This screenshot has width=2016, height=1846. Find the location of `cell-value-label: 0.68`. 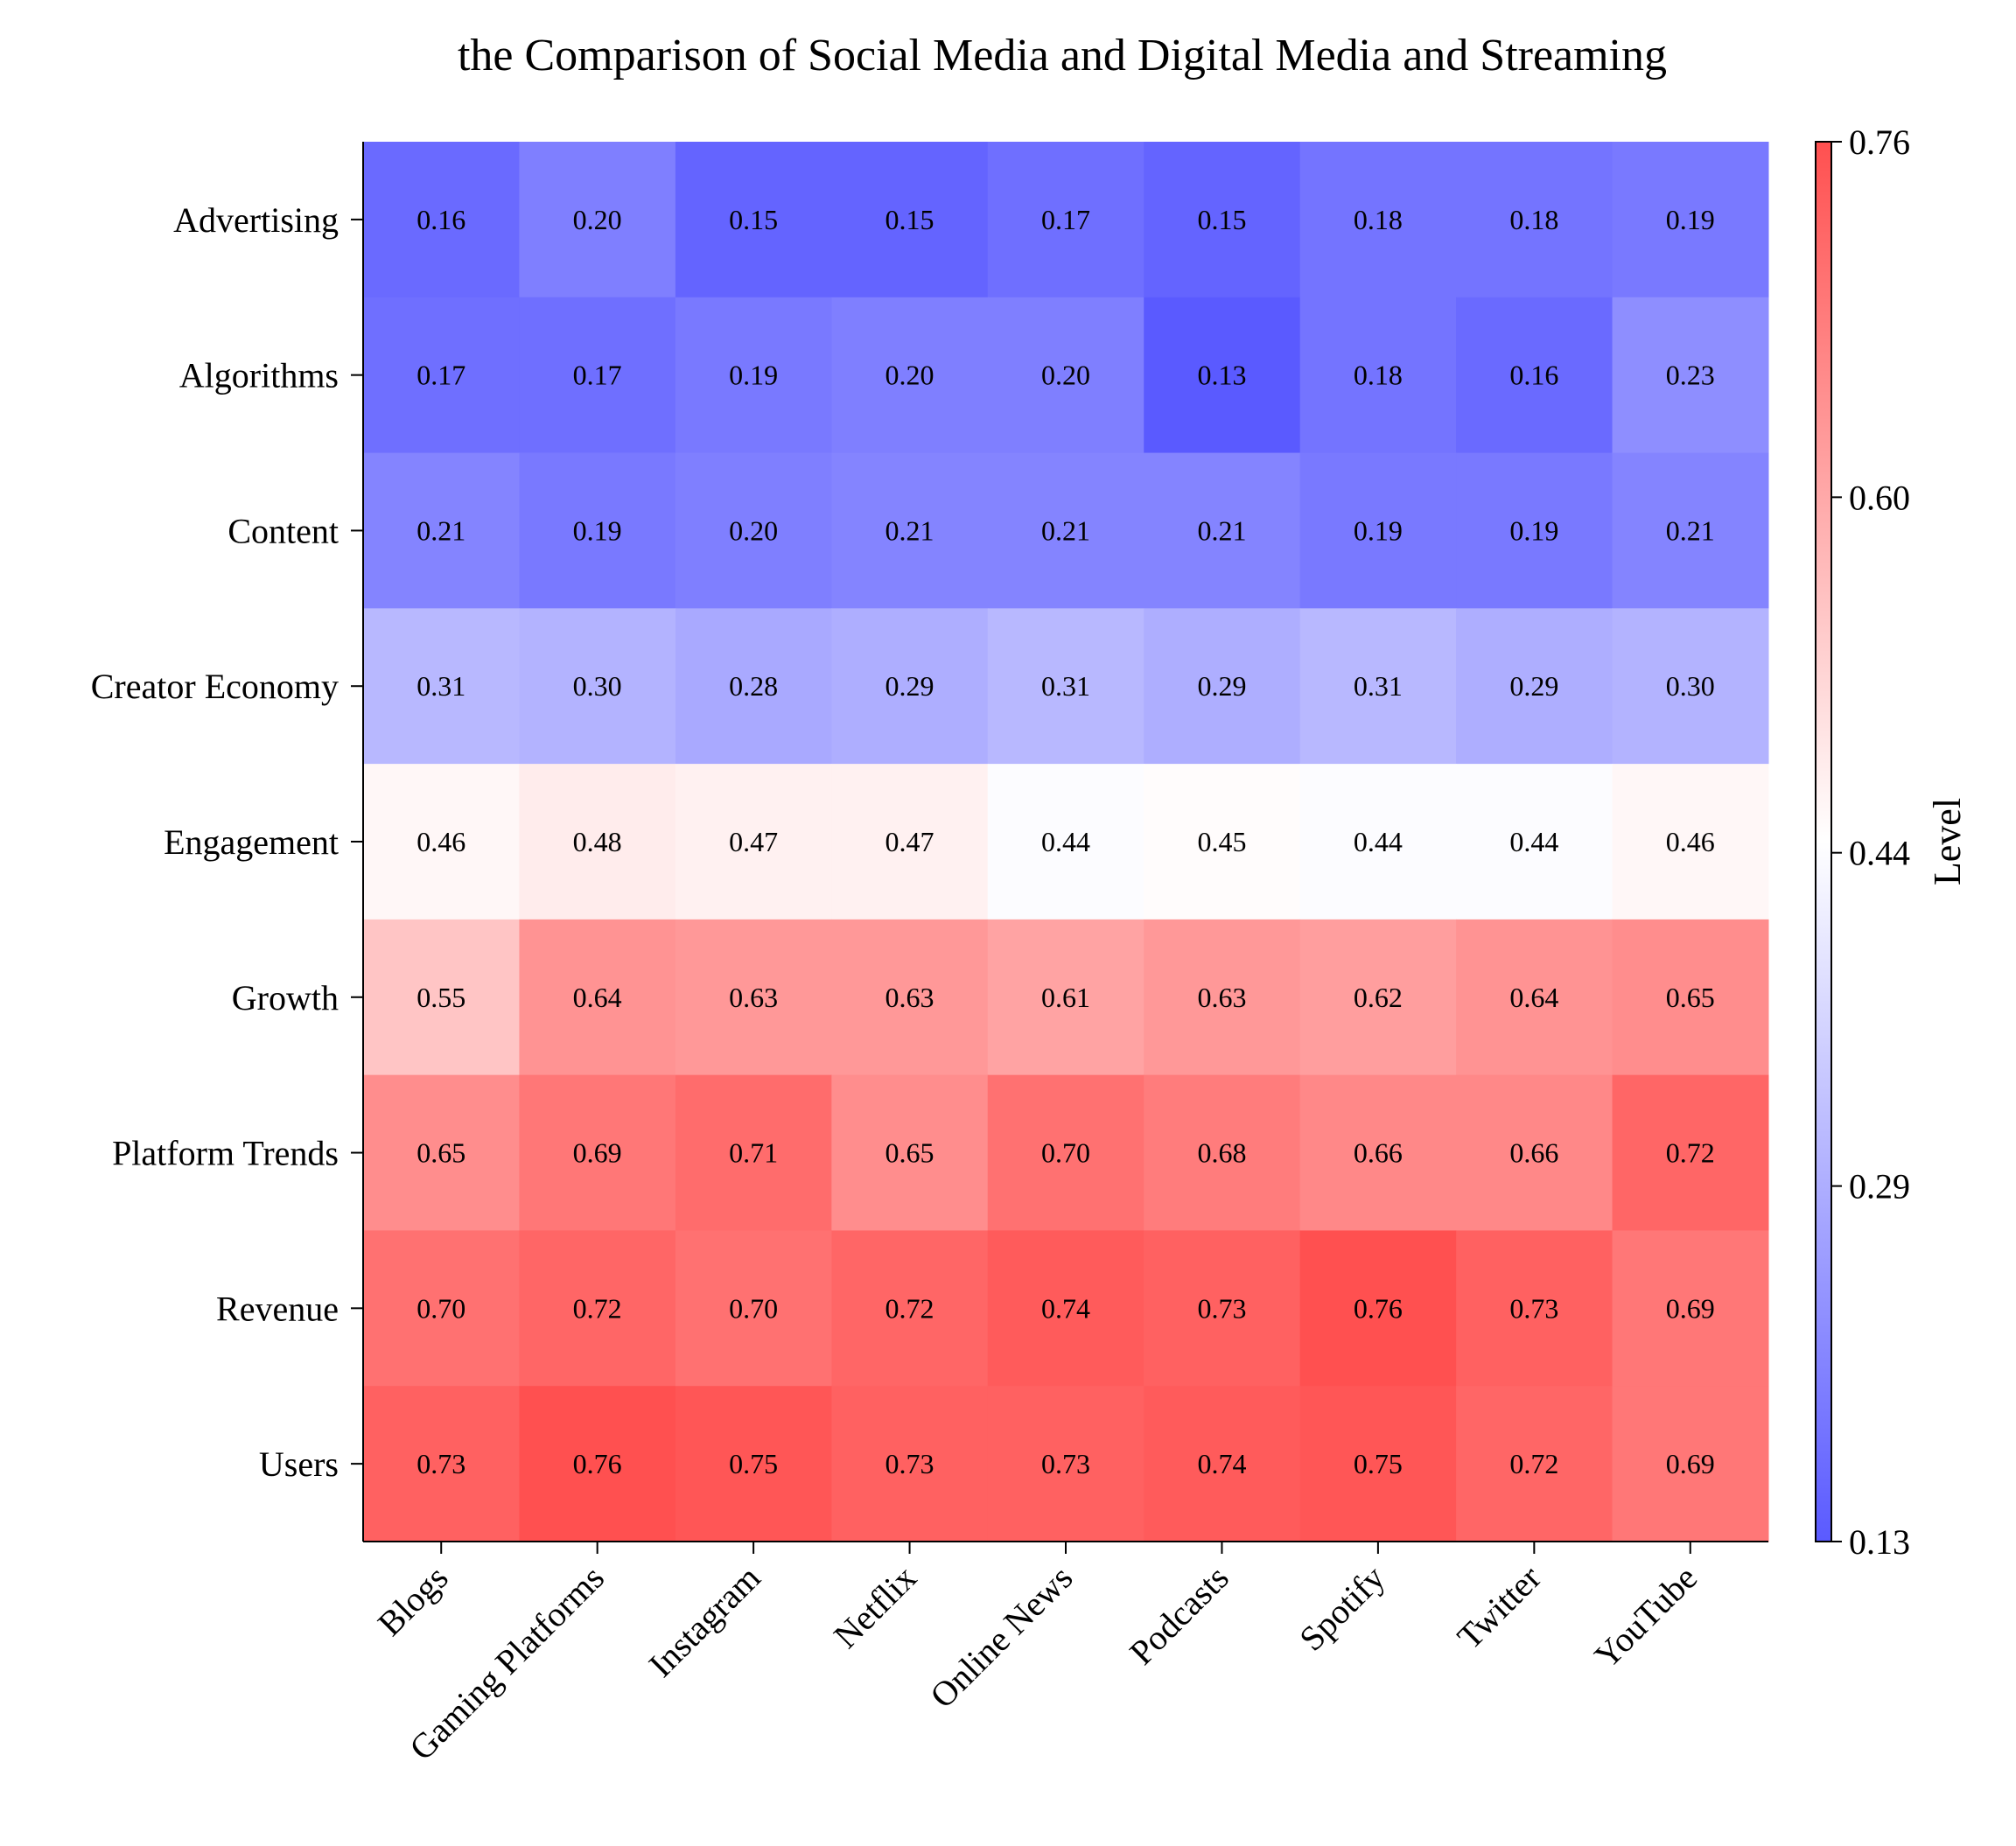

cell-value-label: 0.68 is located at coordinates (1221, 1153).